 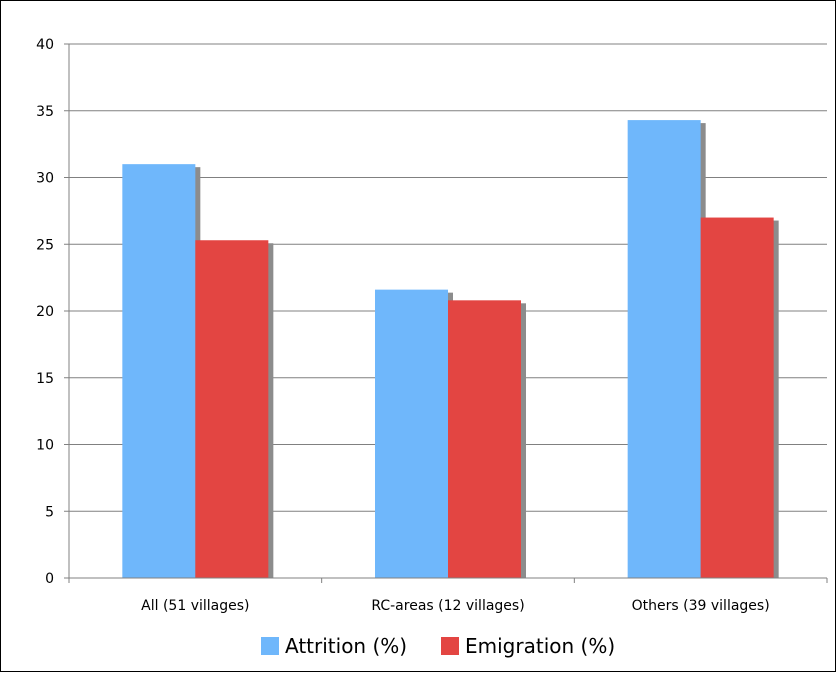 I want to click on y-tick-label: 35, so click(x=45, y=112).